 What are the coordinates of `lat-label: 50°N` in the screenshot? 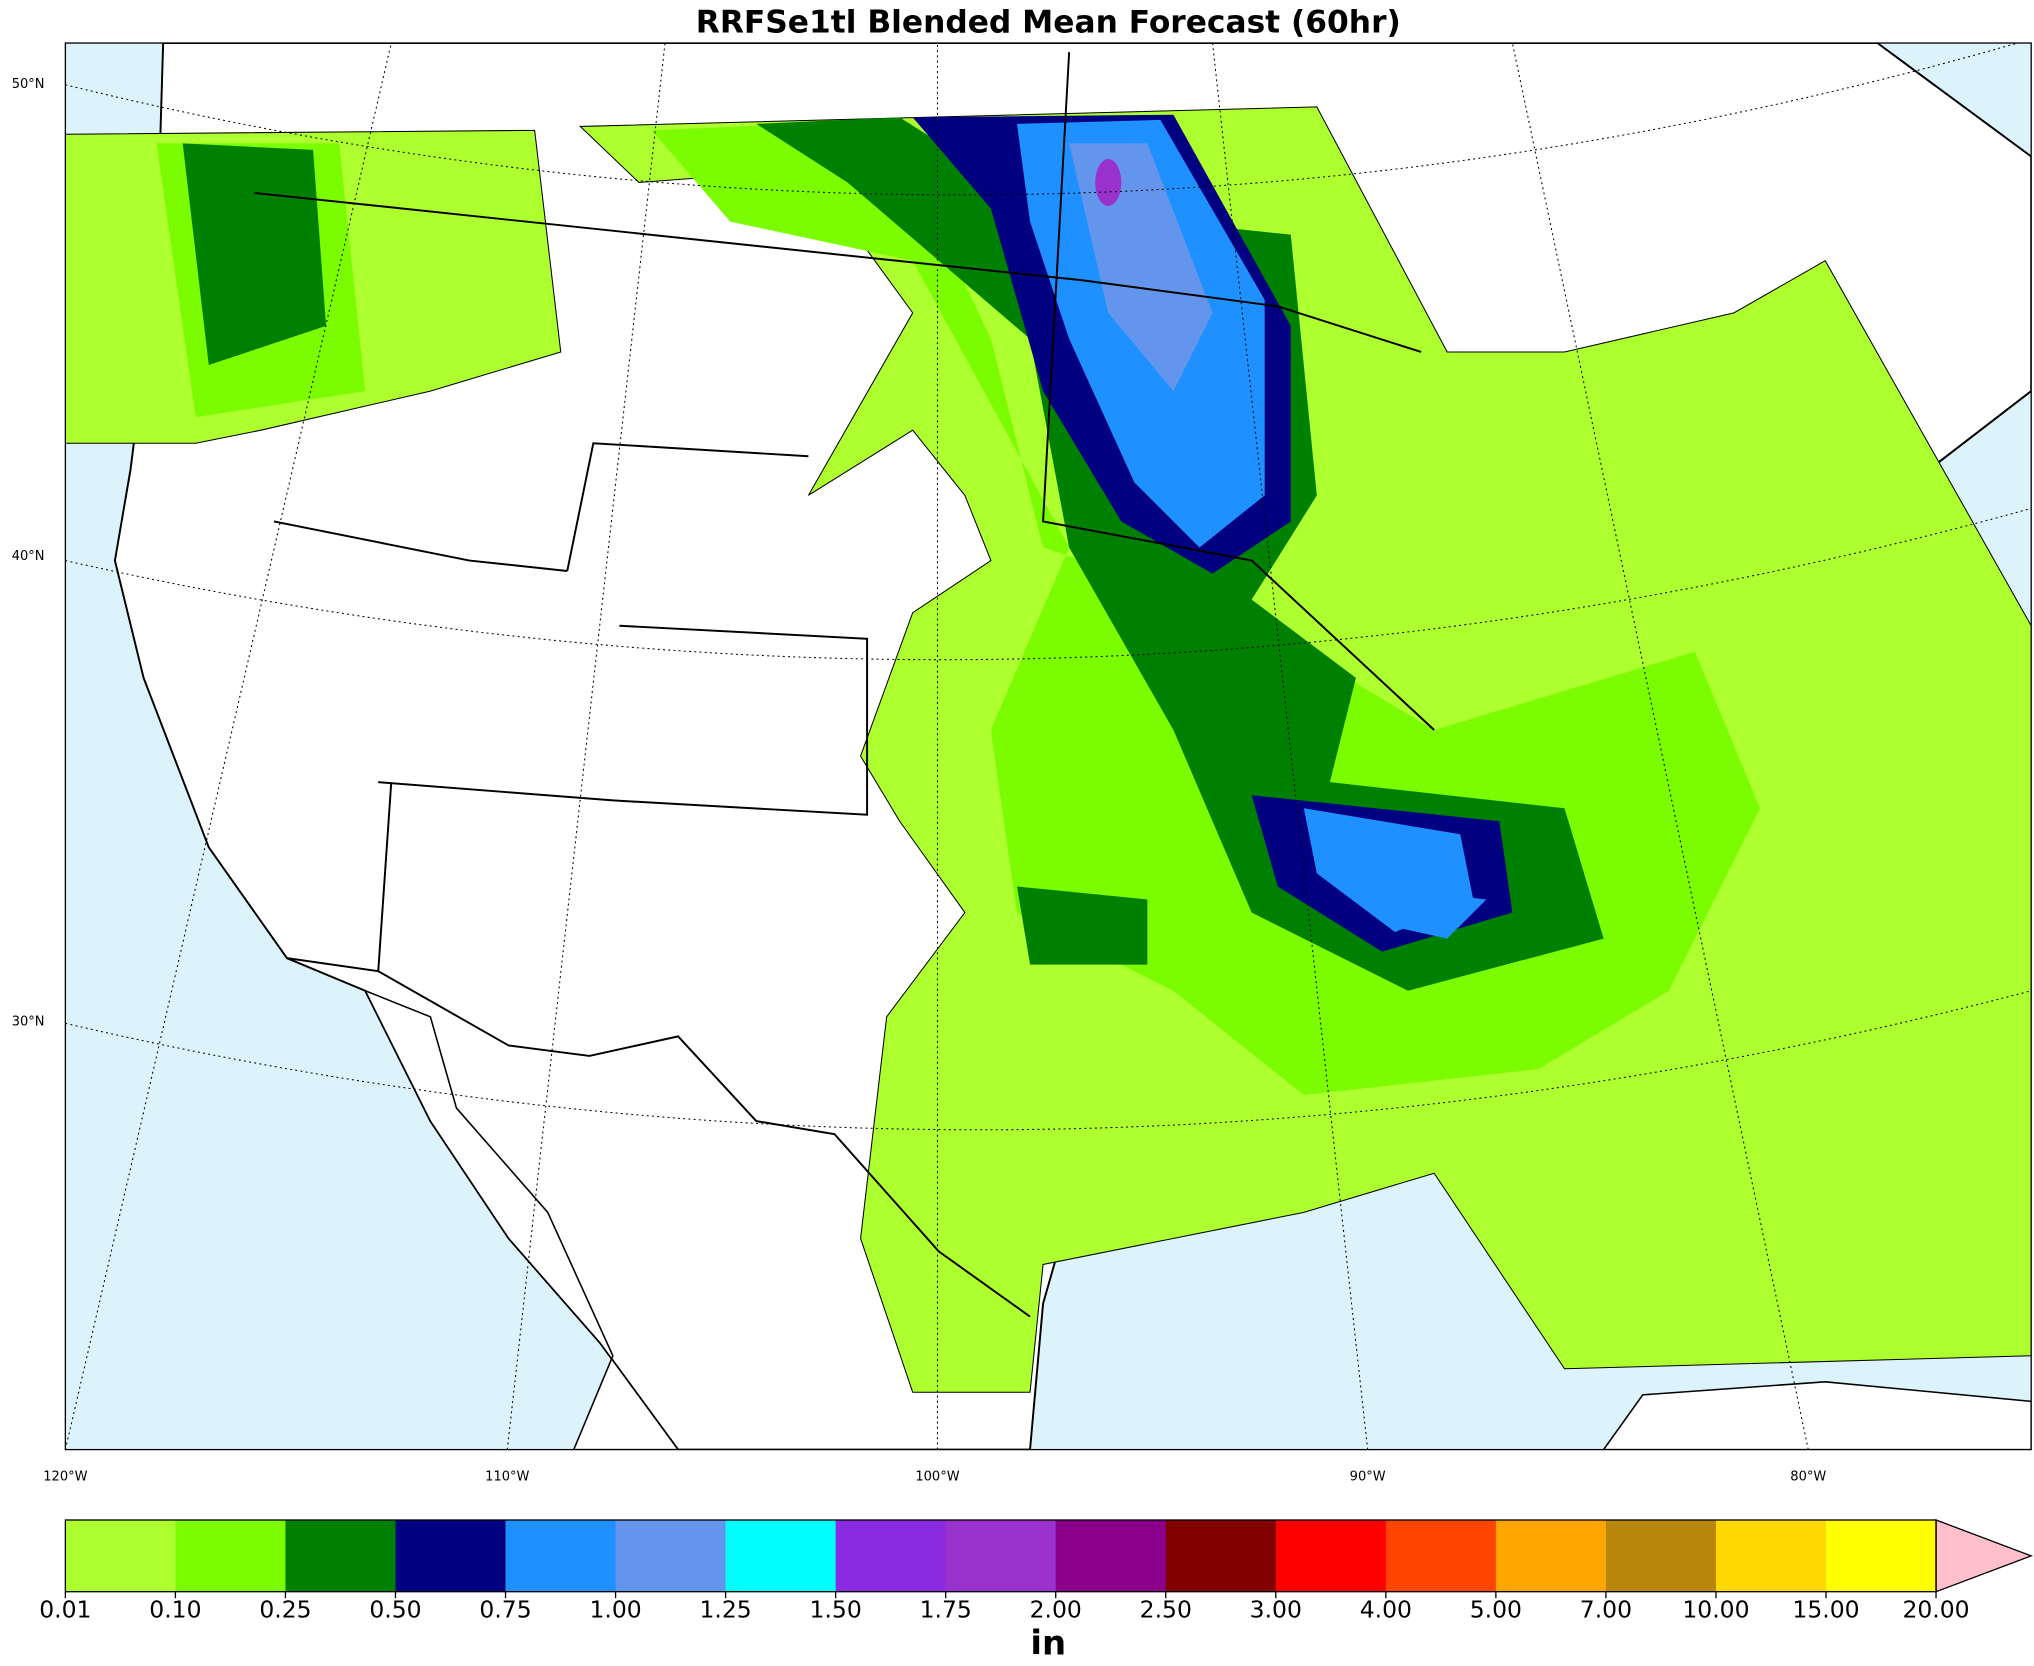 It's located at (28, 84).